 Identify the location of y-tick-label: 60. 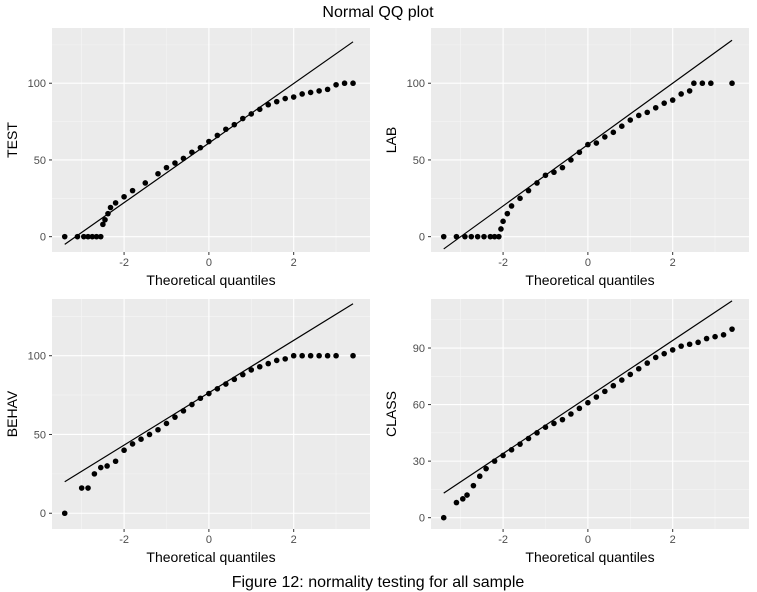
(419, 406).